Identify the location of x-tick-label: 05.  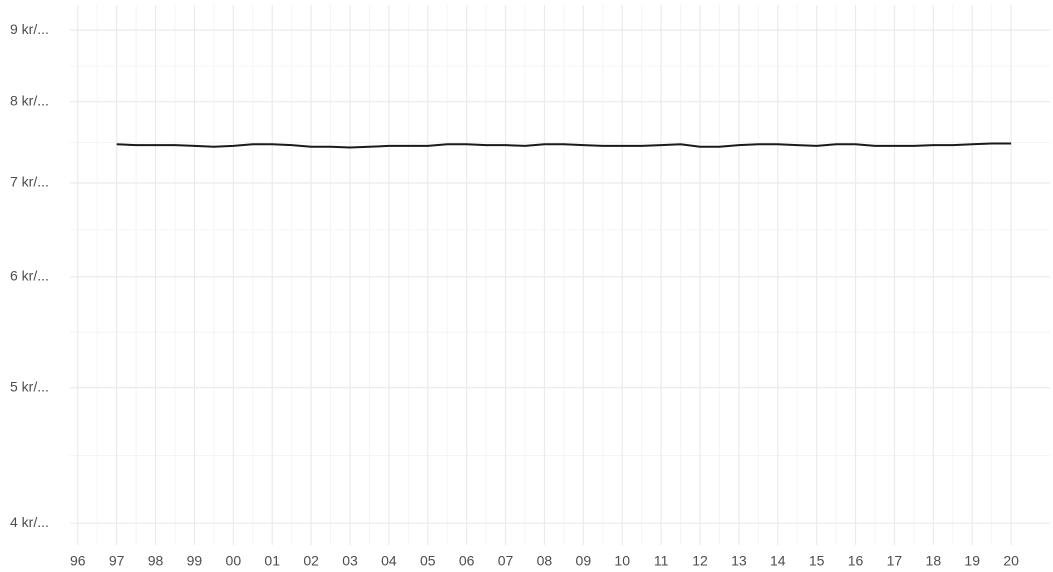
(428, 561).